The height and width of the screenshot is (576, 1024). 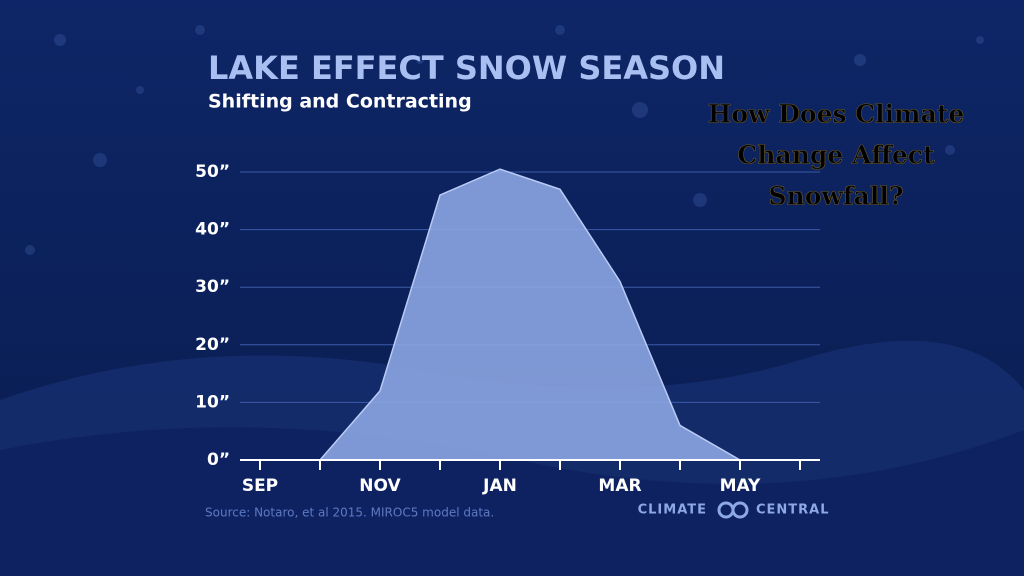 I want to click on y-tick-label: 50”, so click(x=212, y=172).